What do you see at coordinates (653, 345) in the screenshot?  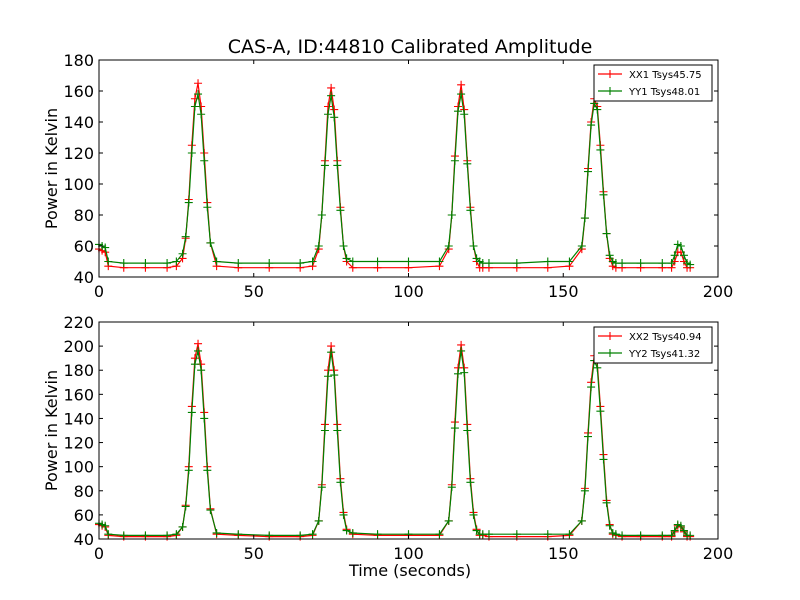 I see `legend: XX2 Tsys40.94 YY2 Tsys41.32` at bounding box center [653, 345].